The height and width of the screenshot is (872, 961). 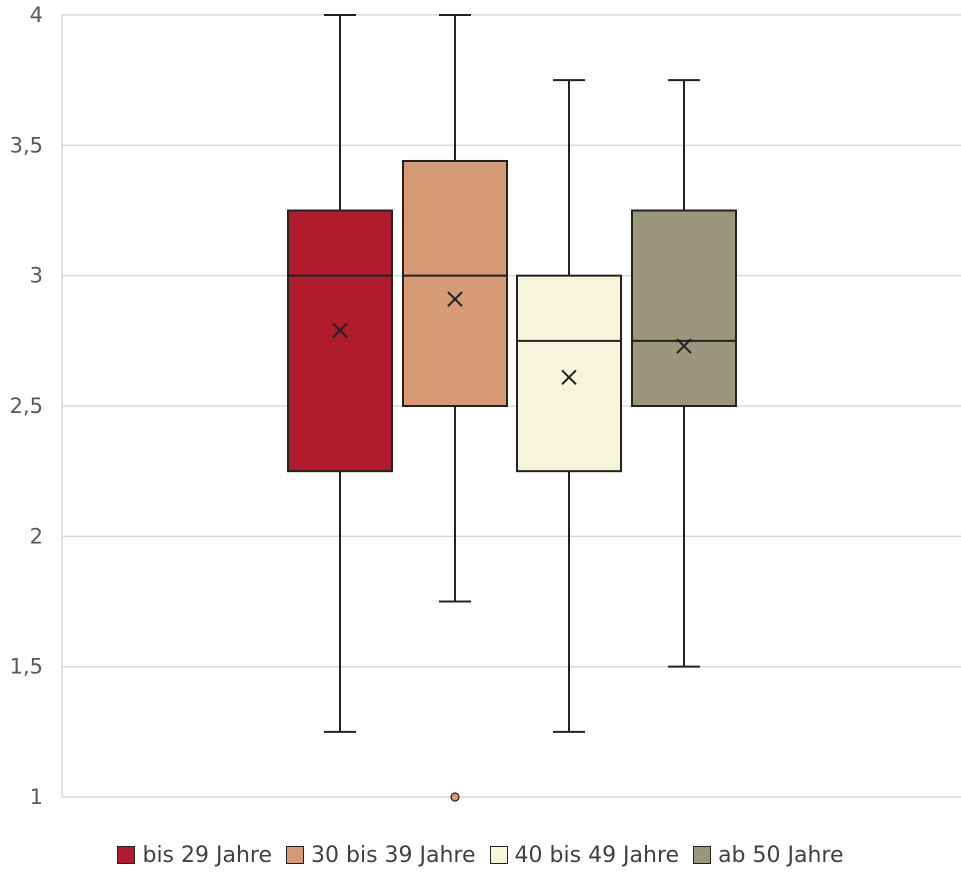 What do you see at coordinates (781, 855) in the screenshot?
I see `legend-label: ab 50 Jahre` at bounding box center [781, 855].